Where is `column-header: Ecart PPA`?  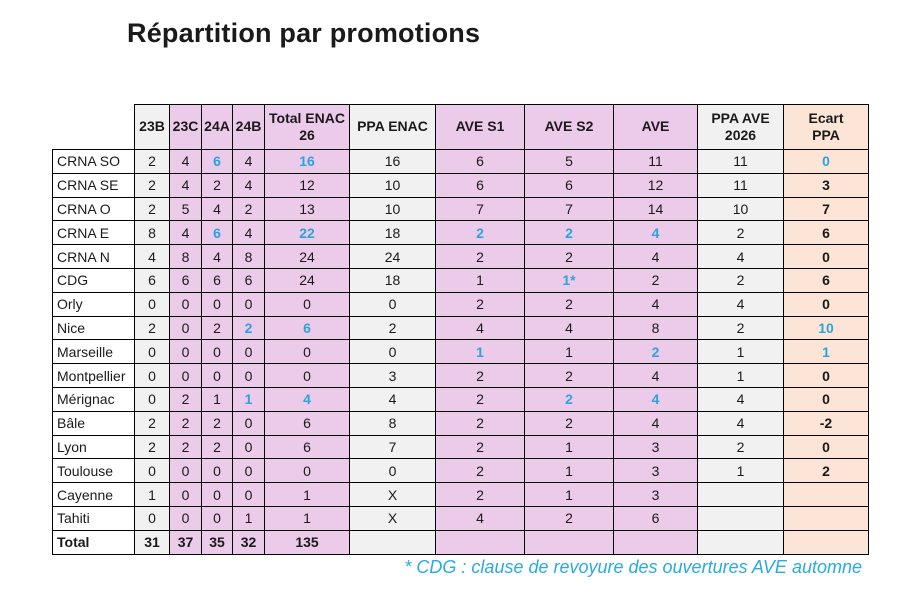
column-header: Ecart PPA is located at coordinates (826, 127).